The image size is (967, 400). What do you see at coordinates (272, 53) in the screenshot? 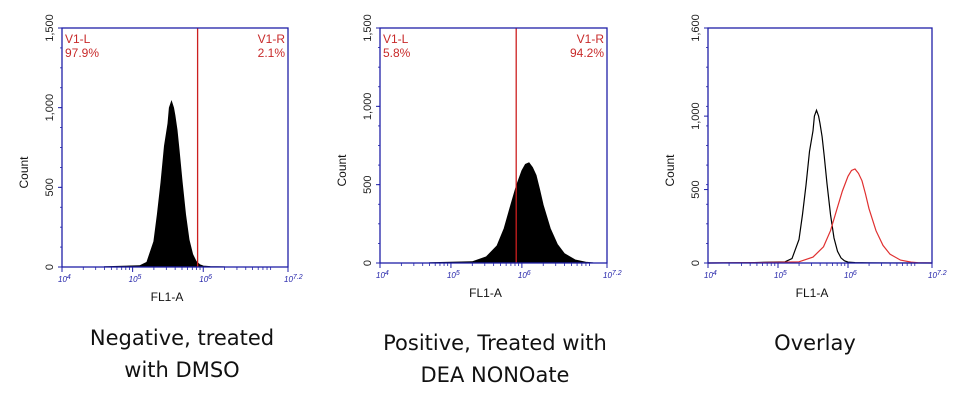
I see `gate-right-percent: 2.1%` at bounding box center [272, 53].